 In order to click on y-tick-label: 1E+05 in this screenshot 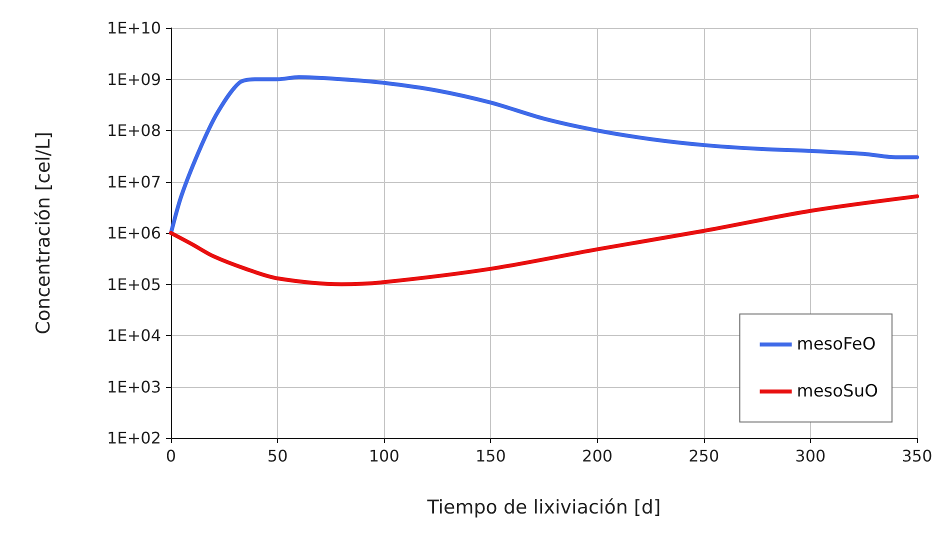, I will do `click(133, 284)`.